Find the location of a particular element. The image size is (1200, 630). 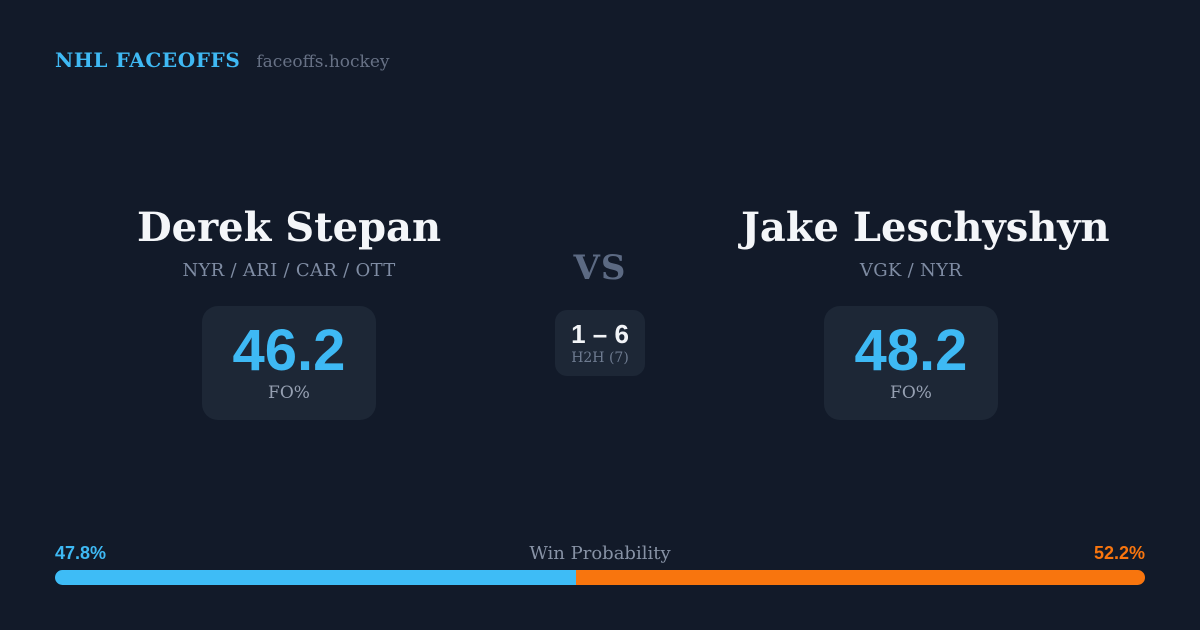

win-bar-left is located at coordinates (316, 577).